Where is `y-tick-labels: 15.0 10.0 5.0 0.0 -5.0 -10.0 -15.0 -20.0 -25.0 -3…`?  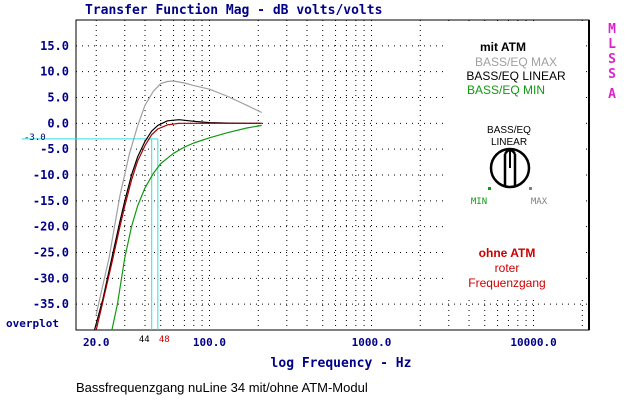 y-tick-labels: 15.0 10.0 5.0 0.0 -5.0 -10.0 -15.0 -20.0 -25.0 -3… is located at coordinates (51, 175).